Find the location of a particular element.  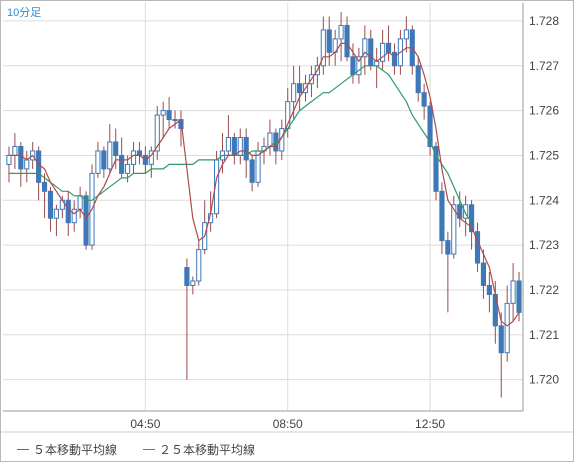

legend: ５本移動平均線 ２５本移動平均線 is located at coordinates (136, 449).